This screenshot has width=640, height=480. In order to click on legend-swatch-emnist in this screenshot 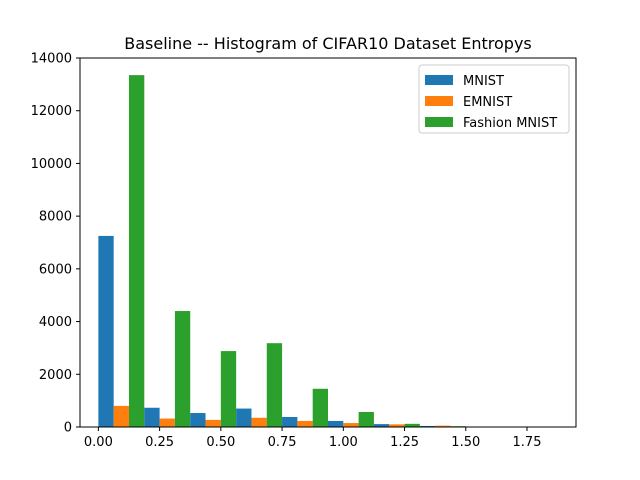, I will do `click(439, 101)`.